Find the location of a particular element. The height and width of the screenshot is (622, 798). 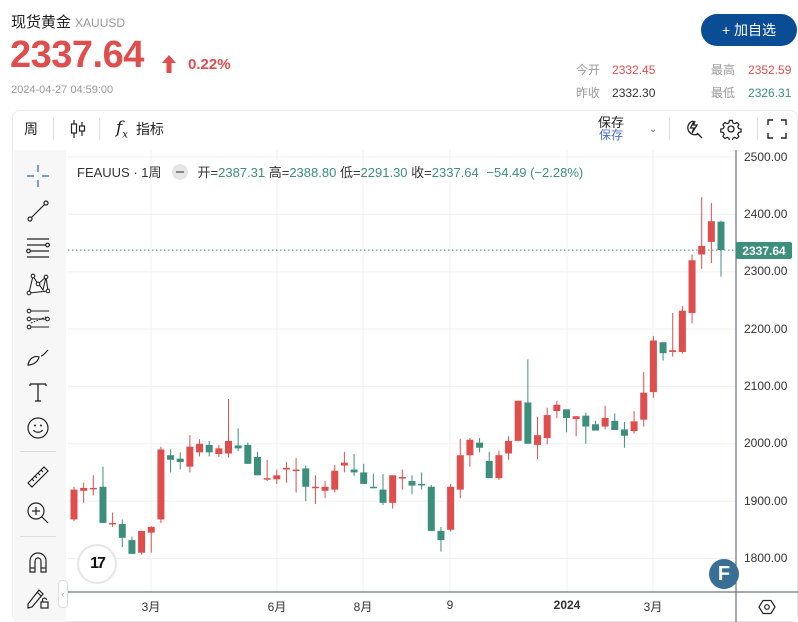

fullscreen-button is located at coordinates (777, 129).